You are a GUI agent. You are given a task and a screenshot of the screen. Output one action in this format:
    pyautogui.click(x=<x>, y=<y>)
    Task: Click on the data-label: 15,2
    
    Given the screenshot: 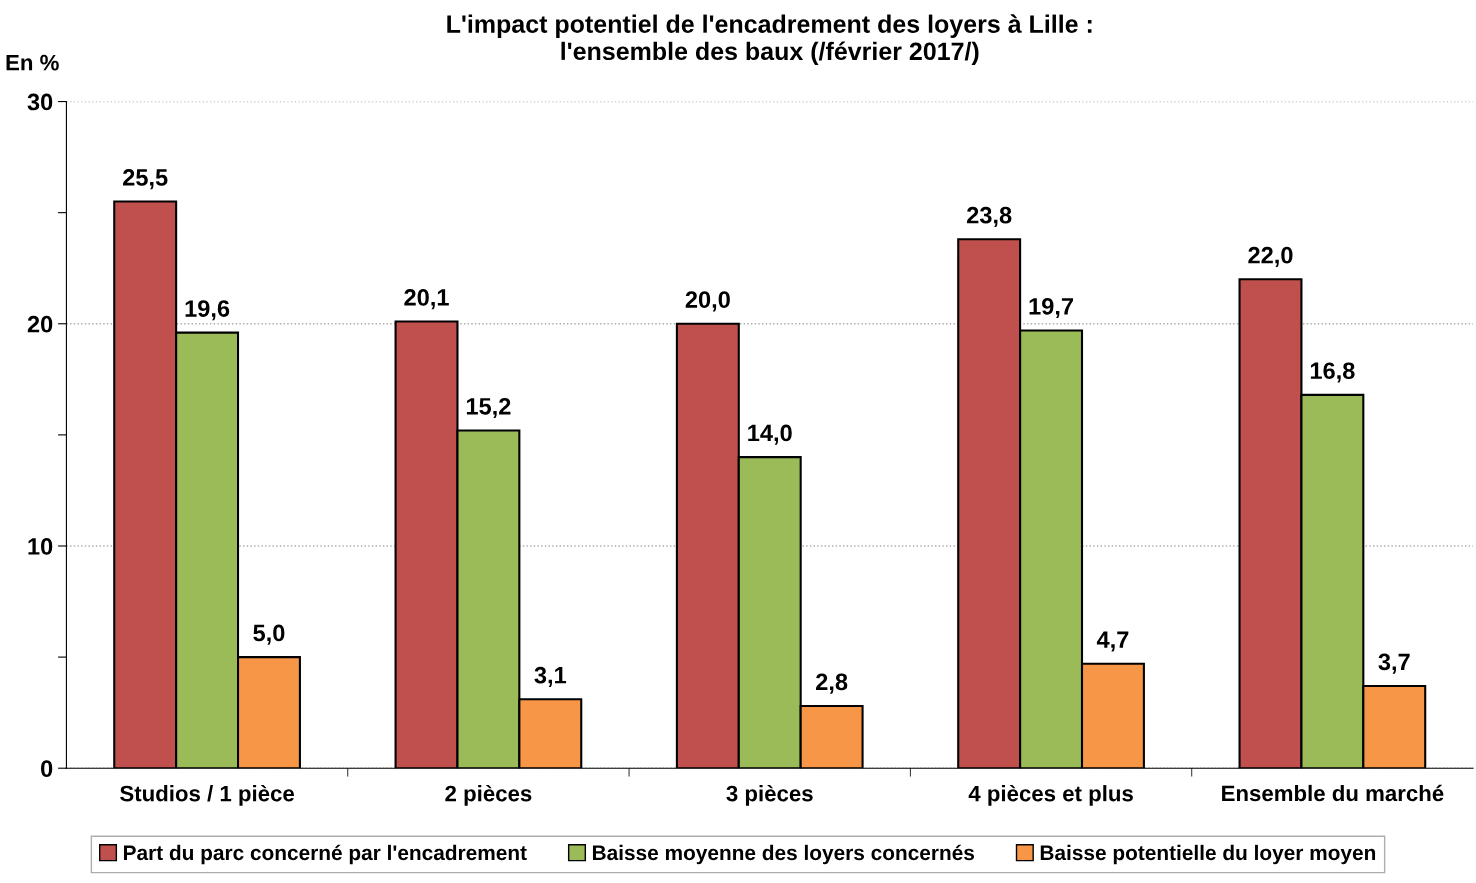 What is the action you would take?
    pyautogui.click(x=488, y=408)
    